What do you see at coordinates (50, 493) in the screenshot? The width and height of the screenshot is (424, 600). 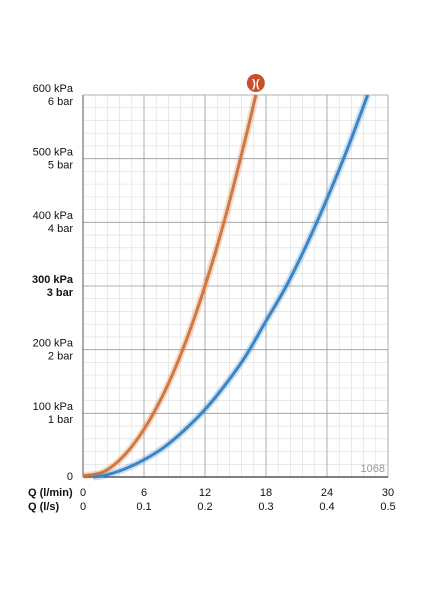 I see `x-axis-label: Q (l/min)` at bounding box center [50, 493].